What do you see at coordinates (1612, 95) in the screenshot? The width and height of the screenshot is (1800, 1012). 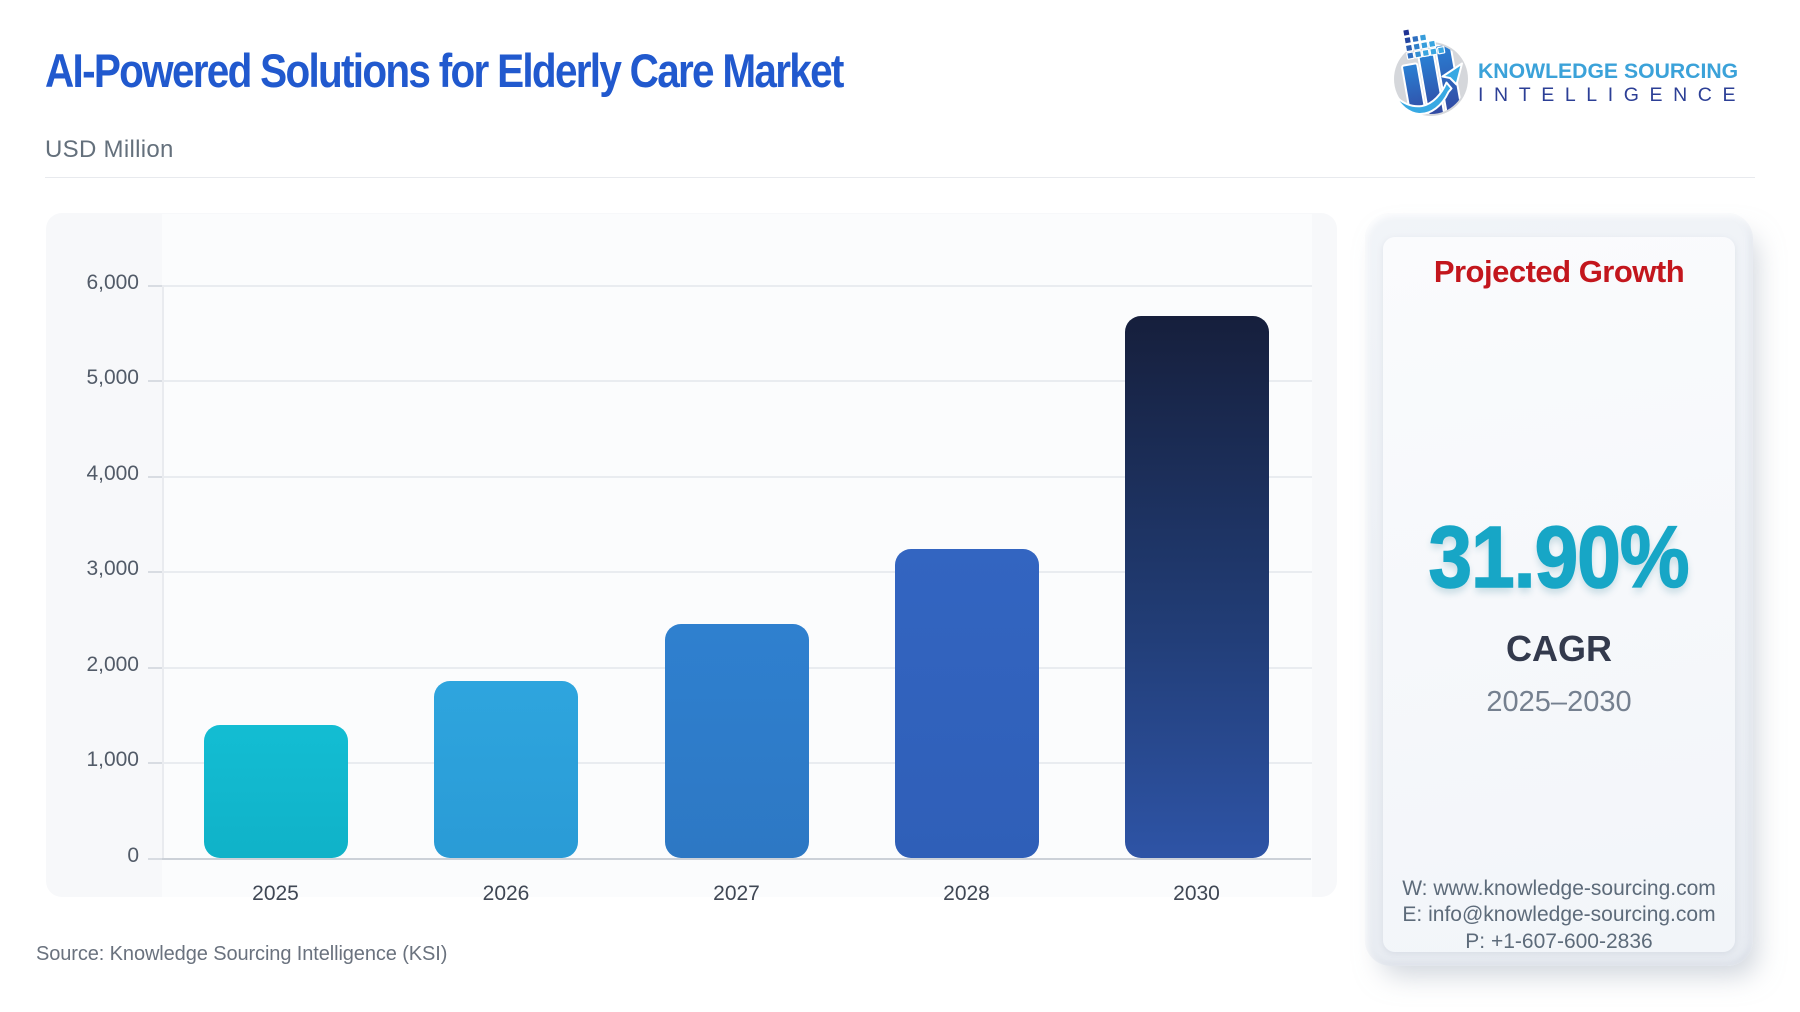 I see `svg-text: INTELLIGENCE` at bounding box center [1612, 95].